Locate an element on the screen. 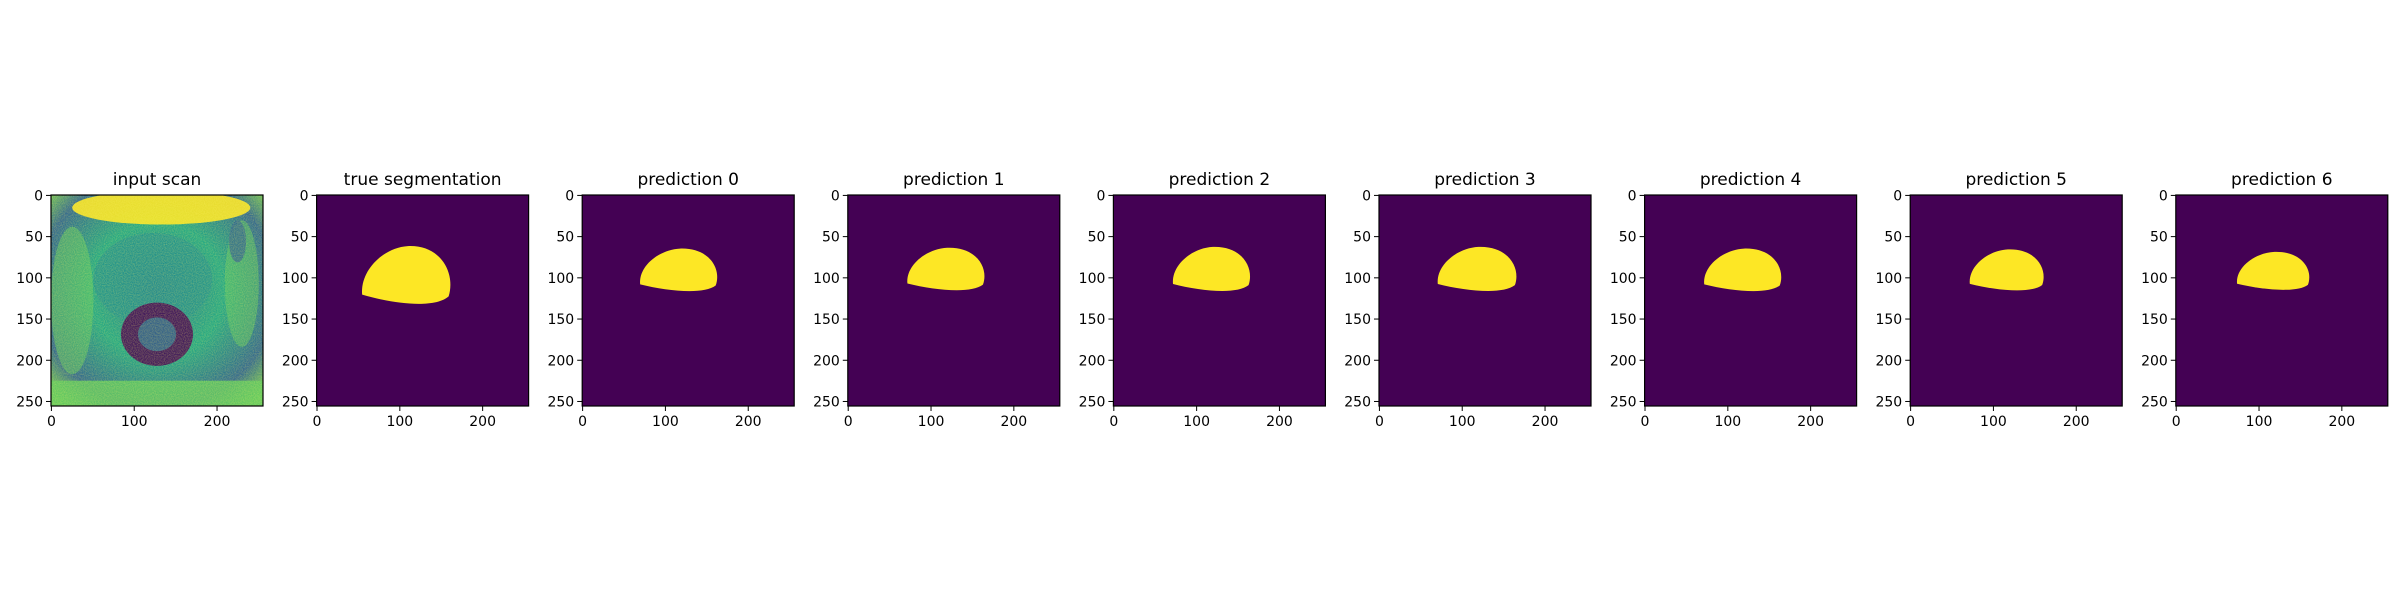 The width and height of the screenshot is (2400, 600). panel-3: prediction 1 0 100 200 0 50 100 150 200 250 is located at coordinates (936, 300).